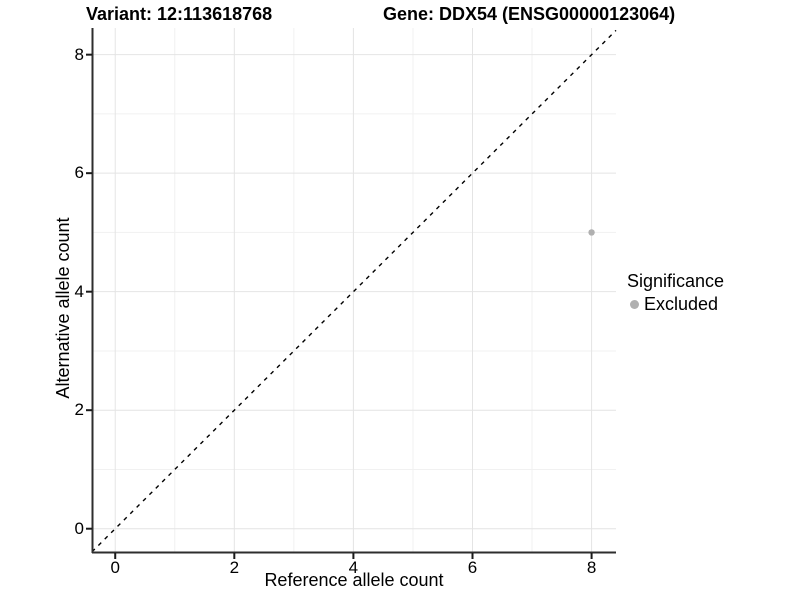 This screenshot has height=600, width=800. Describe the element at coordinates (79, 173) in the screenshot. I see `y-tick-label: 6` at that location.